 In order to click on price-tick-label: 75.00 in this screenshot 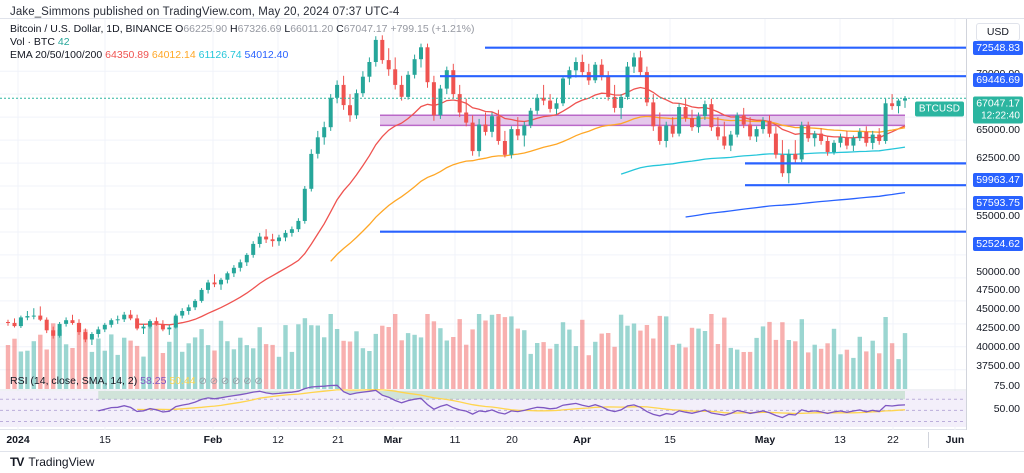, I will do `click(1006, 386)`.